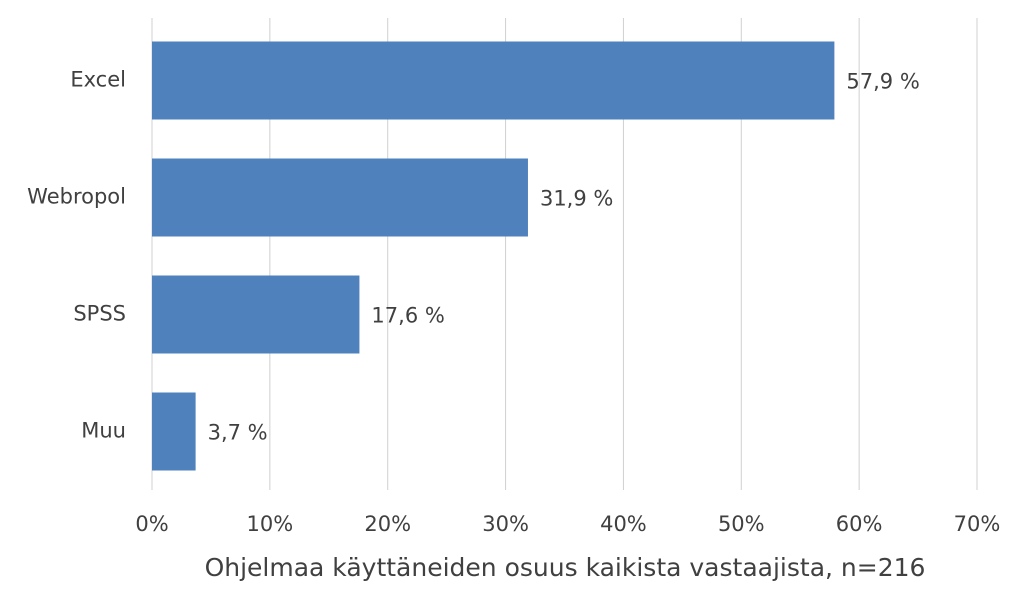 The width and height of the screenshot is (1023, 615). I want to click on value-label: 3,7 %, so click(238, 433).